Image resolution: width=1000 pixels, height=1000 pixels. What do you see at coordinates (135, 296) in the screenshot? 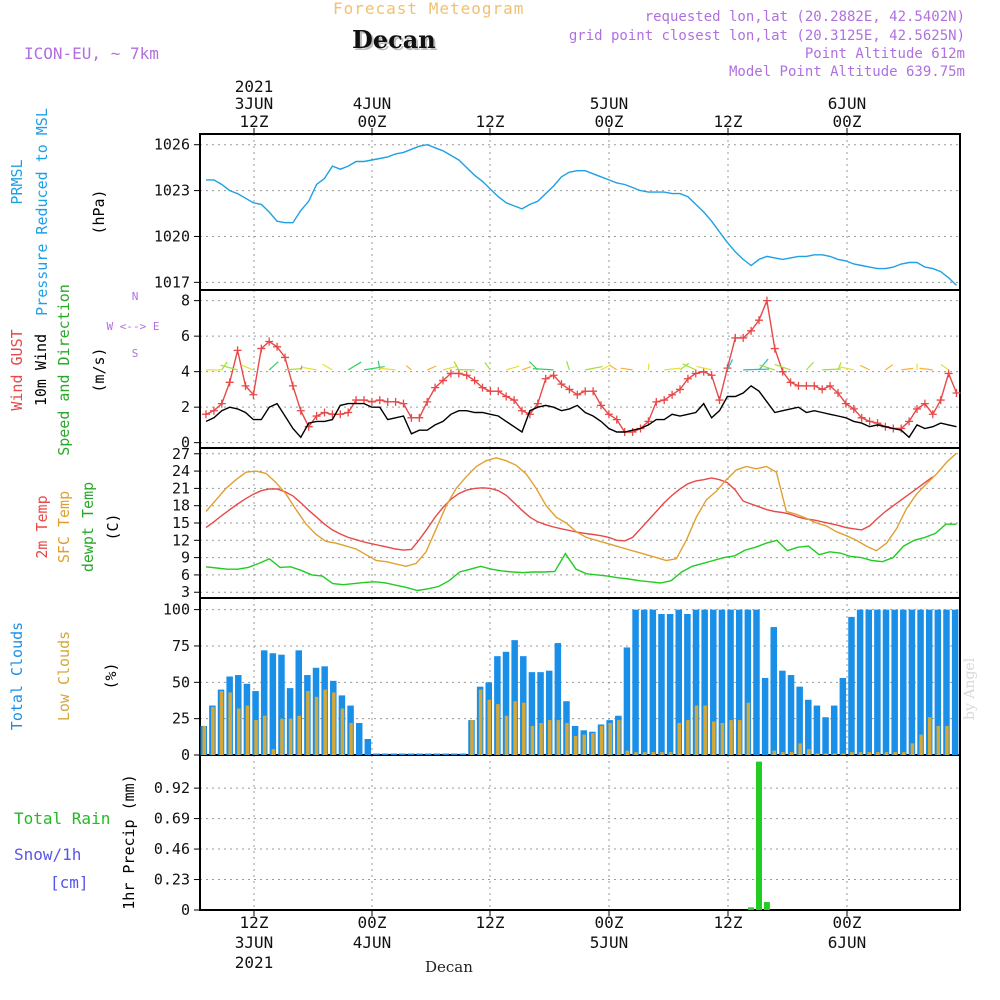
I see `compass-north: N` at bounding box center [135, 296].